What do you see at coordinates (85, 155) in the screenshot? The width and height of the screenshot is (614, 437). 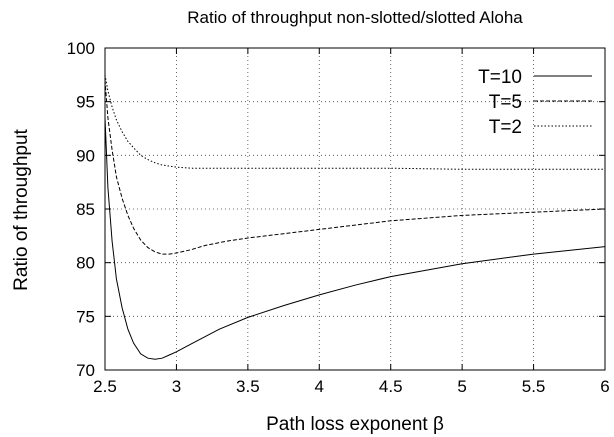 I see `y-tick-label: 90` at bounding box center [85, 155].